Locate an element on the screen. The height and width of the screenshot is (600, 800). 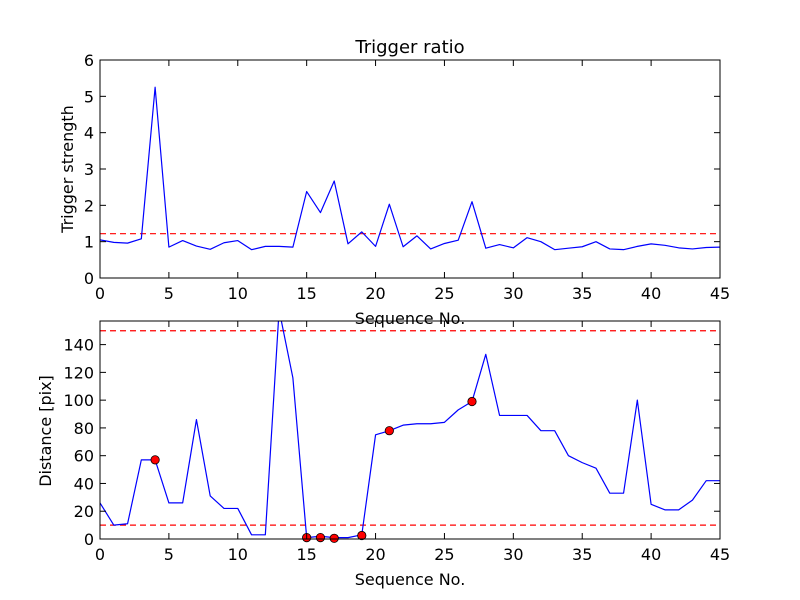
top-y-axis-label: Trigger strength is located at coordinates (67, 169).